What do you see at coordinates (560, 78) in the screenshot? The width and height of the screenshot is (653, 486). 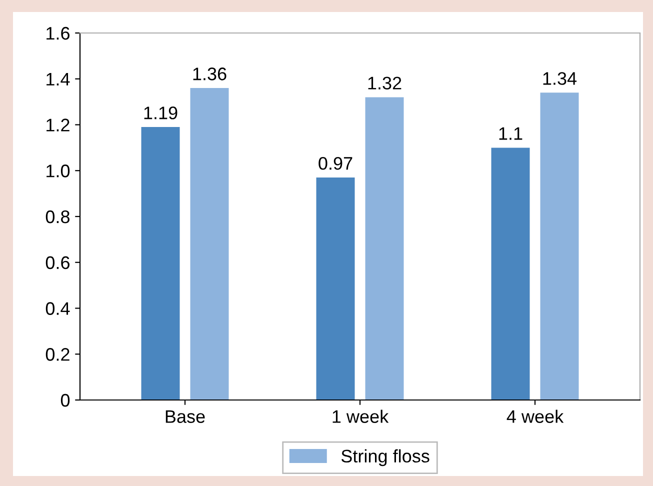 I see `data-label: 1.34` at bounding box center [560, 78].